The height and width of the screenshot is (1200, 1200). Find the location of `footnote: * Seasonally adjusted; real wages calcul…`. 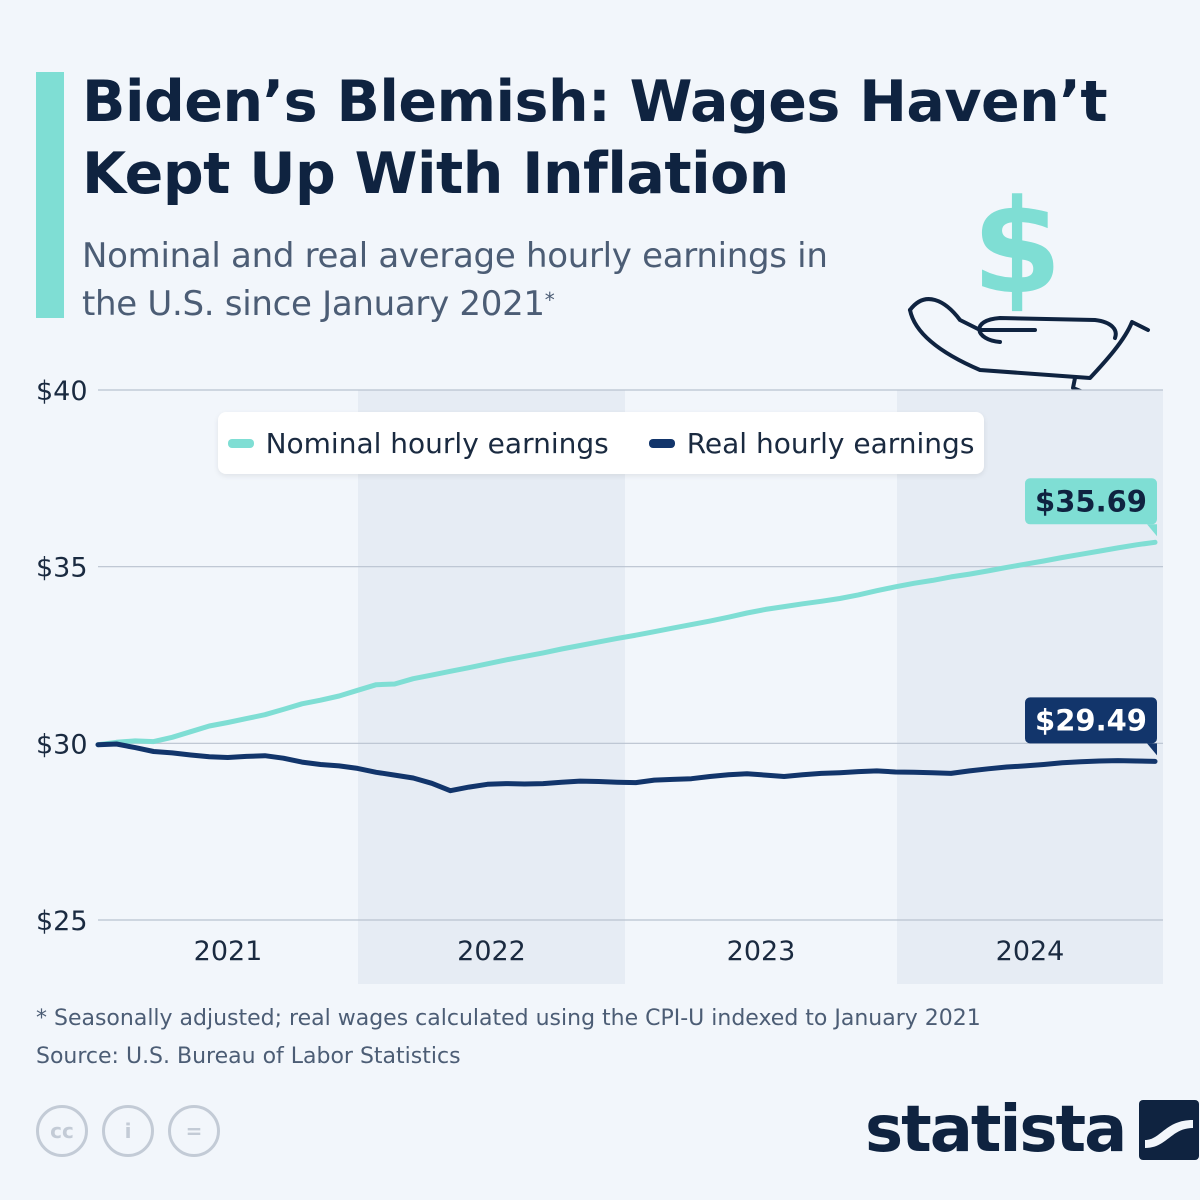

footnote: * Seasonally adjusted; real wages calcul… is located at coordinates (601, 1038).